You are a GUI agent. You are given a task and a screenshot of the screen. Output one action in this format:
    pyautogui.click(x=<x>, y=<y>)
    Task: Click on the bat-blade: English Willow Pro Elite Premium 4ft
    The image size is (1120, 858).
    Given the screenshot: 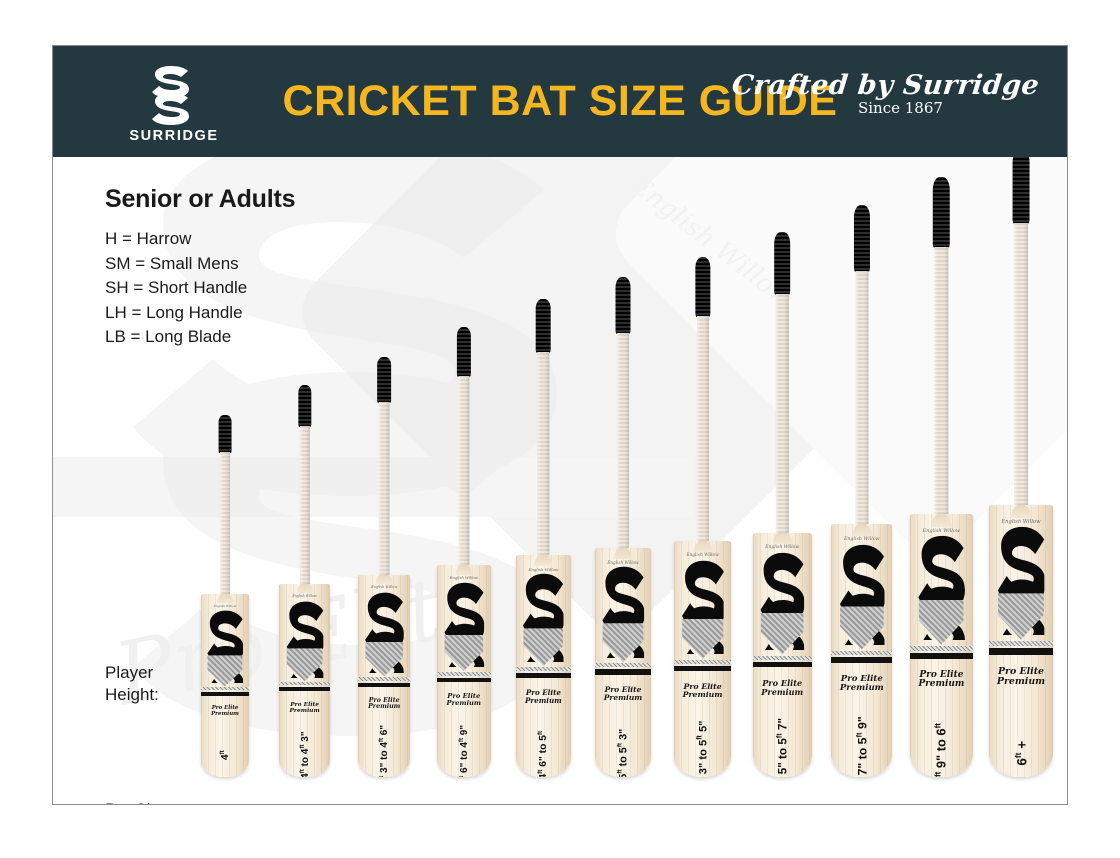 What is the action you would take?
    pyautogui.click(x=225, y=685)
    